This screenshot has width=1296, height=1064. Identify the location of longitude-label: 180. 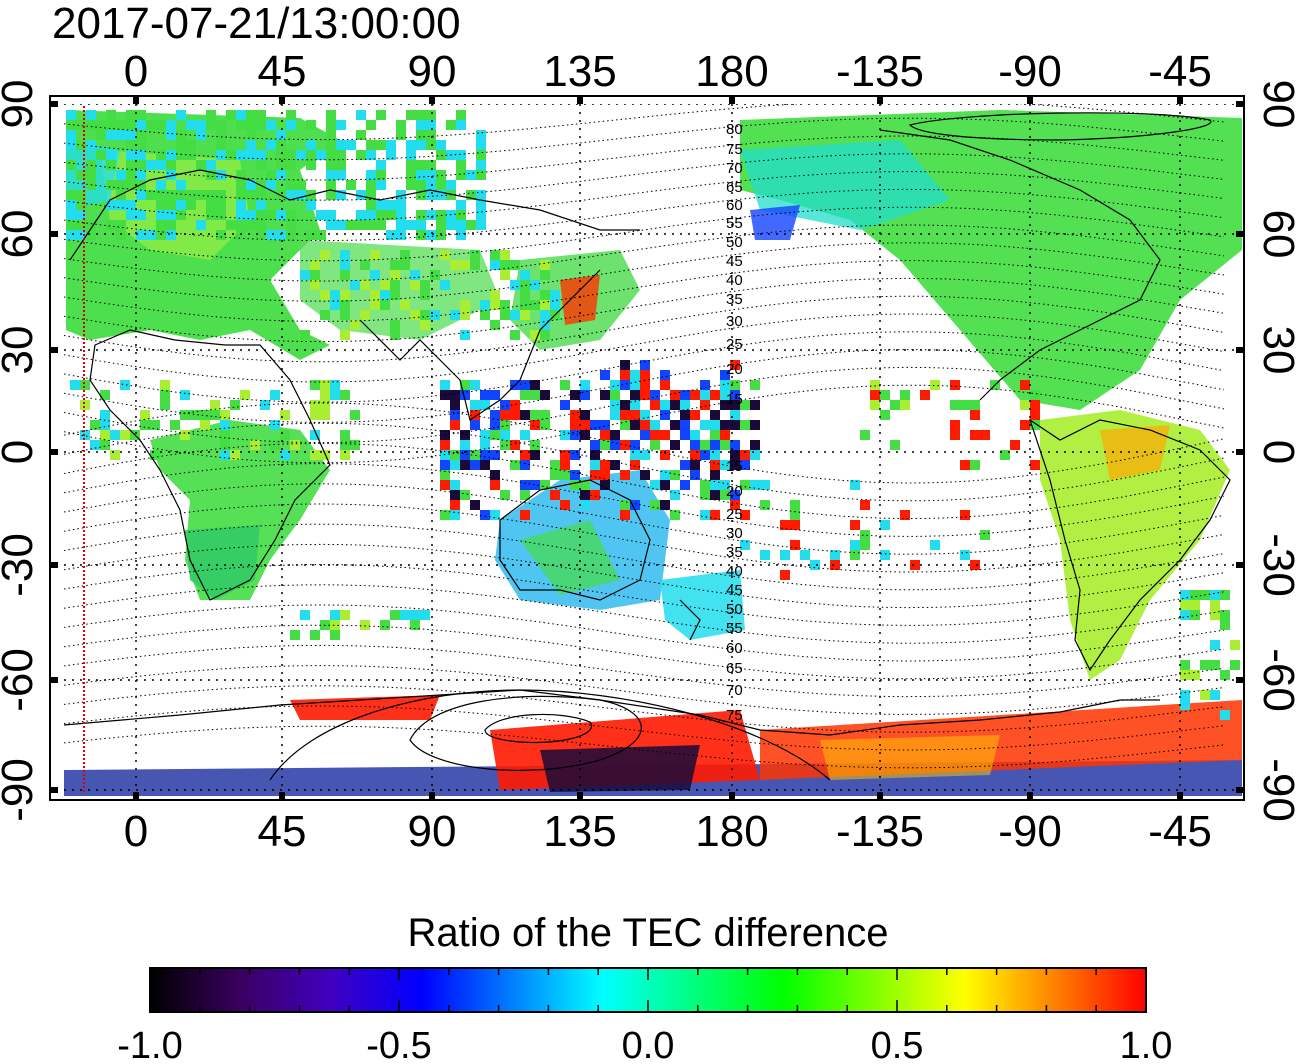
(731, 71).